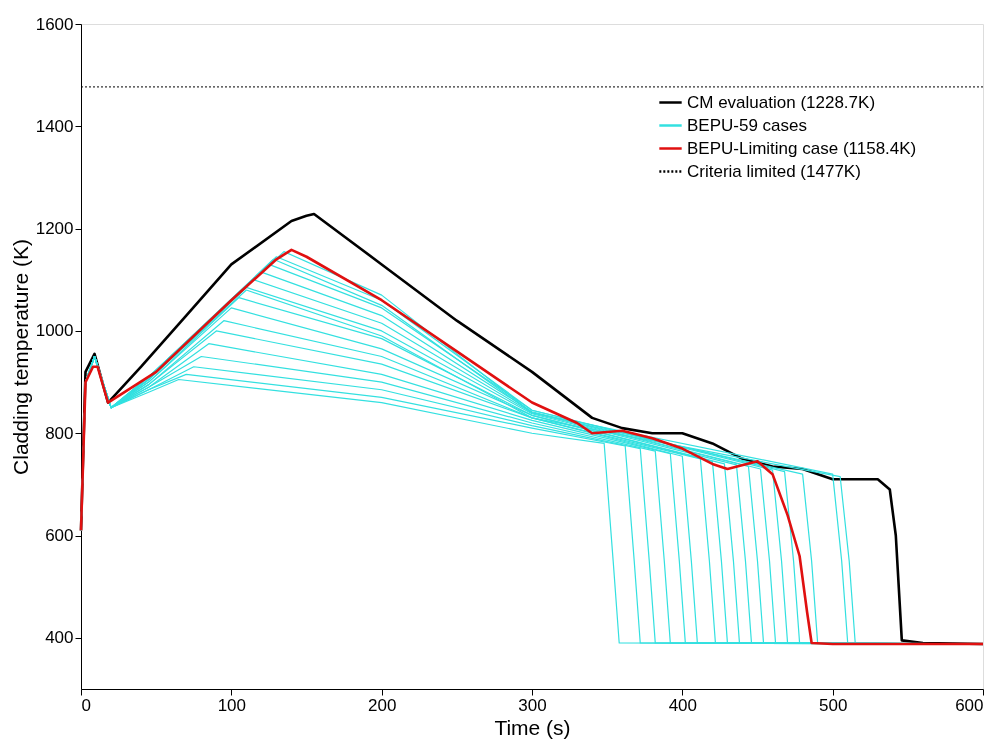  What do you see at coordinates (232, 705) in the screenshot?
I see `x-tick-label: 100` at bounding box center [232, 705].